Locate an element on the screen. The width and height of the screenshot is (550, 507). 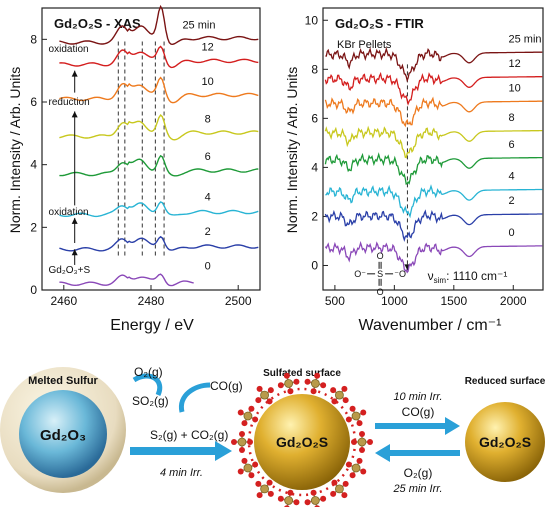
ftir-xlabel: Wavenumber / cm⁻¹ is located at coordinates (430, 325).